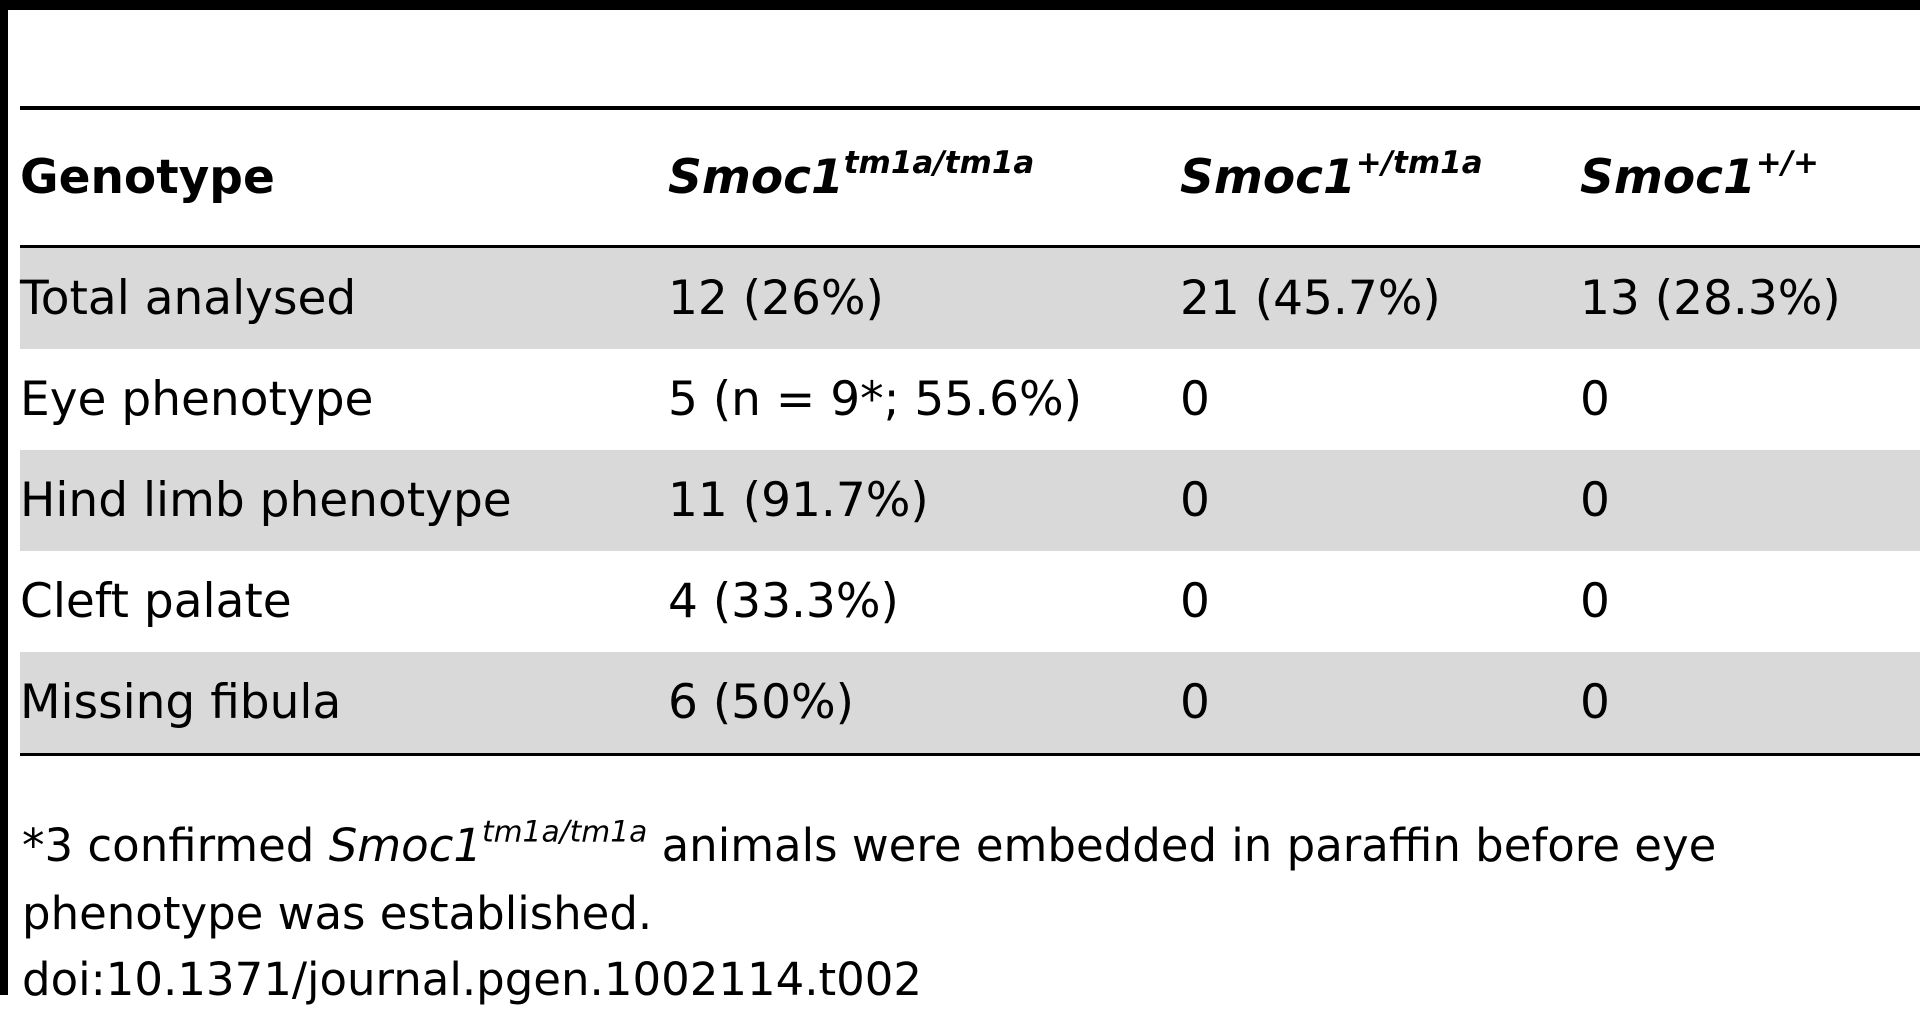 Image resolution: width=1920 pixels, height=1014 pixels. What do you see at coordinates (156, 601) in the screenshot?
I see `row-label: Cleft palate` at bounding box center [156, 601].